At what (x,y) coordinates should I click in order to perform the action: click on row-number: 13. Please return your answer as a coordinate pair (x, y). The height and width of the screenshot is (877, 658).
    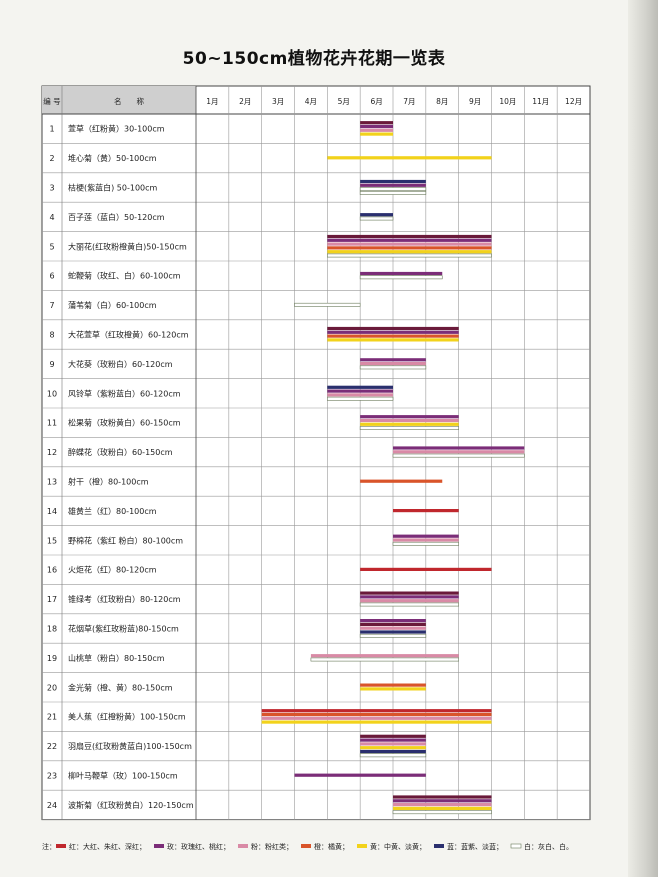
    Looking at the image, I should click on (52, 482).